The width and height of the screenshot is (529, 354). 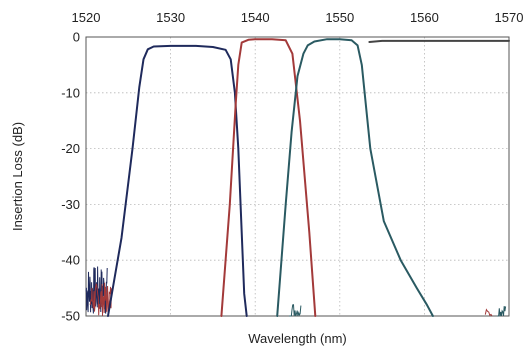 What do you see at coordinates (70, 92) in the screenshot?
I see `y-tick-label: -10` at bounding box center [70, 92].